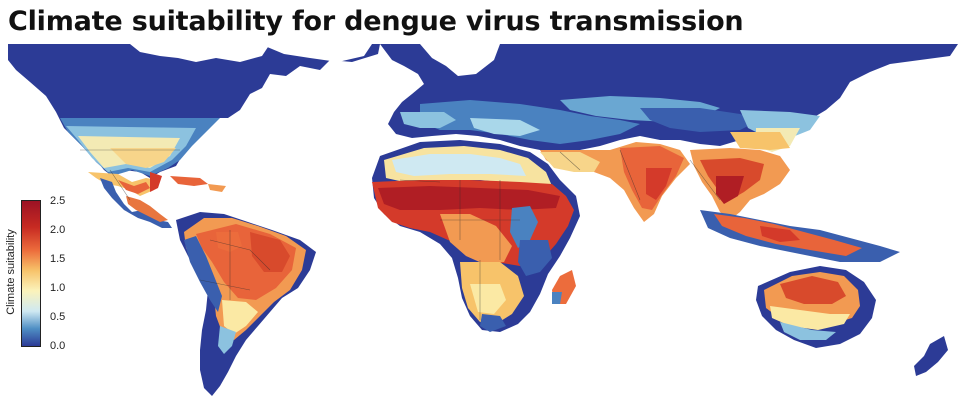 The width and height of the screenshot is (960, 408). What do you see at coordinates (11, 272) in the screenshot?
I see `legend-axis-label: Climate suitability` at bounding box center [11, 272].